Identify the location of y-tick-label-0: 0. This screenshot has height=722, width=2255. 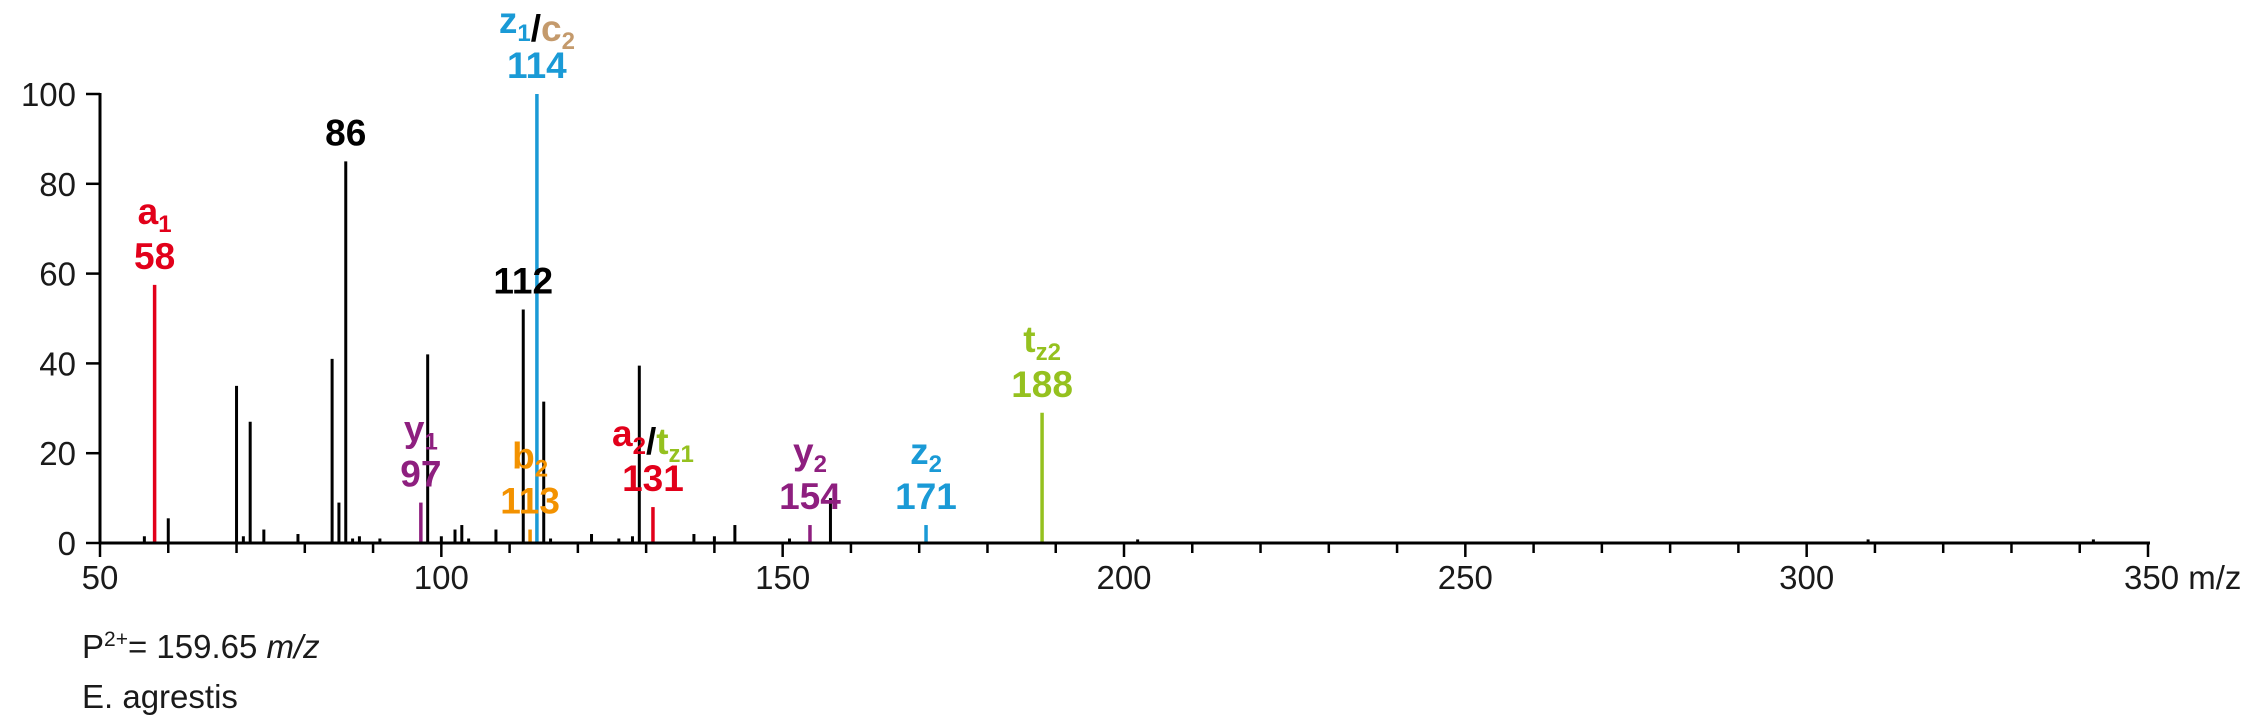
(67, 543).